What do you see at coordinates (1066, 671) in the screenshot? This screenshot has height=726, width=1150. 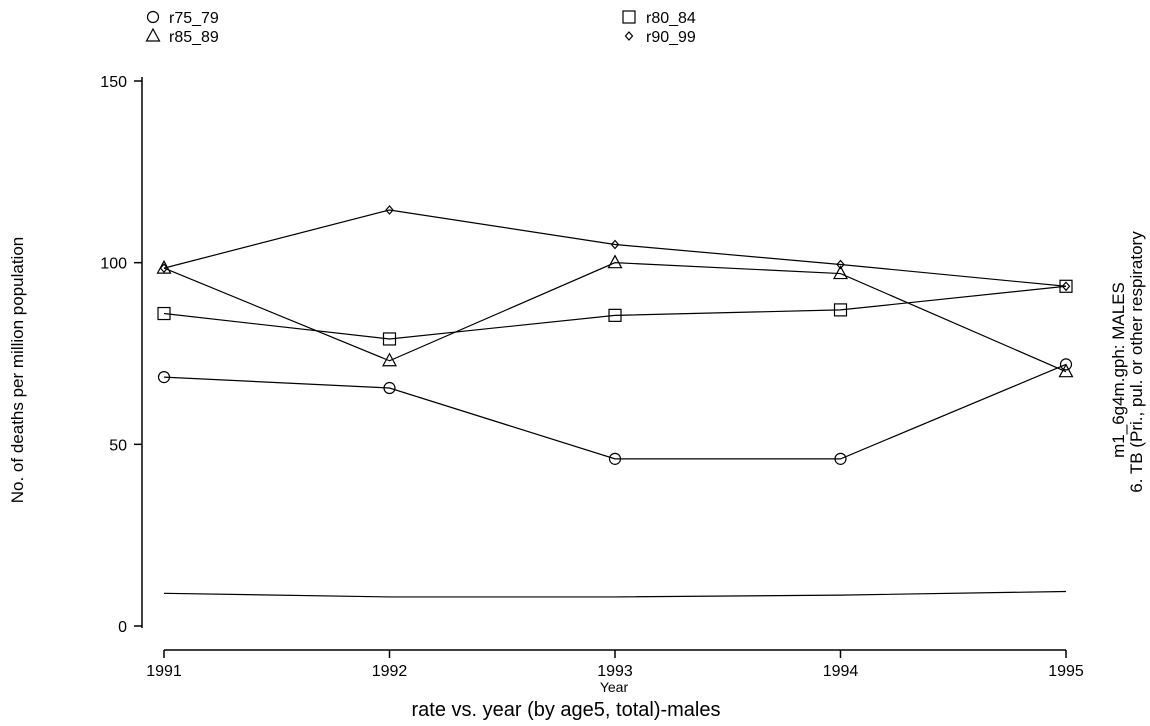 I see `x-tick-label: 1995` at bounding box center [1066, 671].